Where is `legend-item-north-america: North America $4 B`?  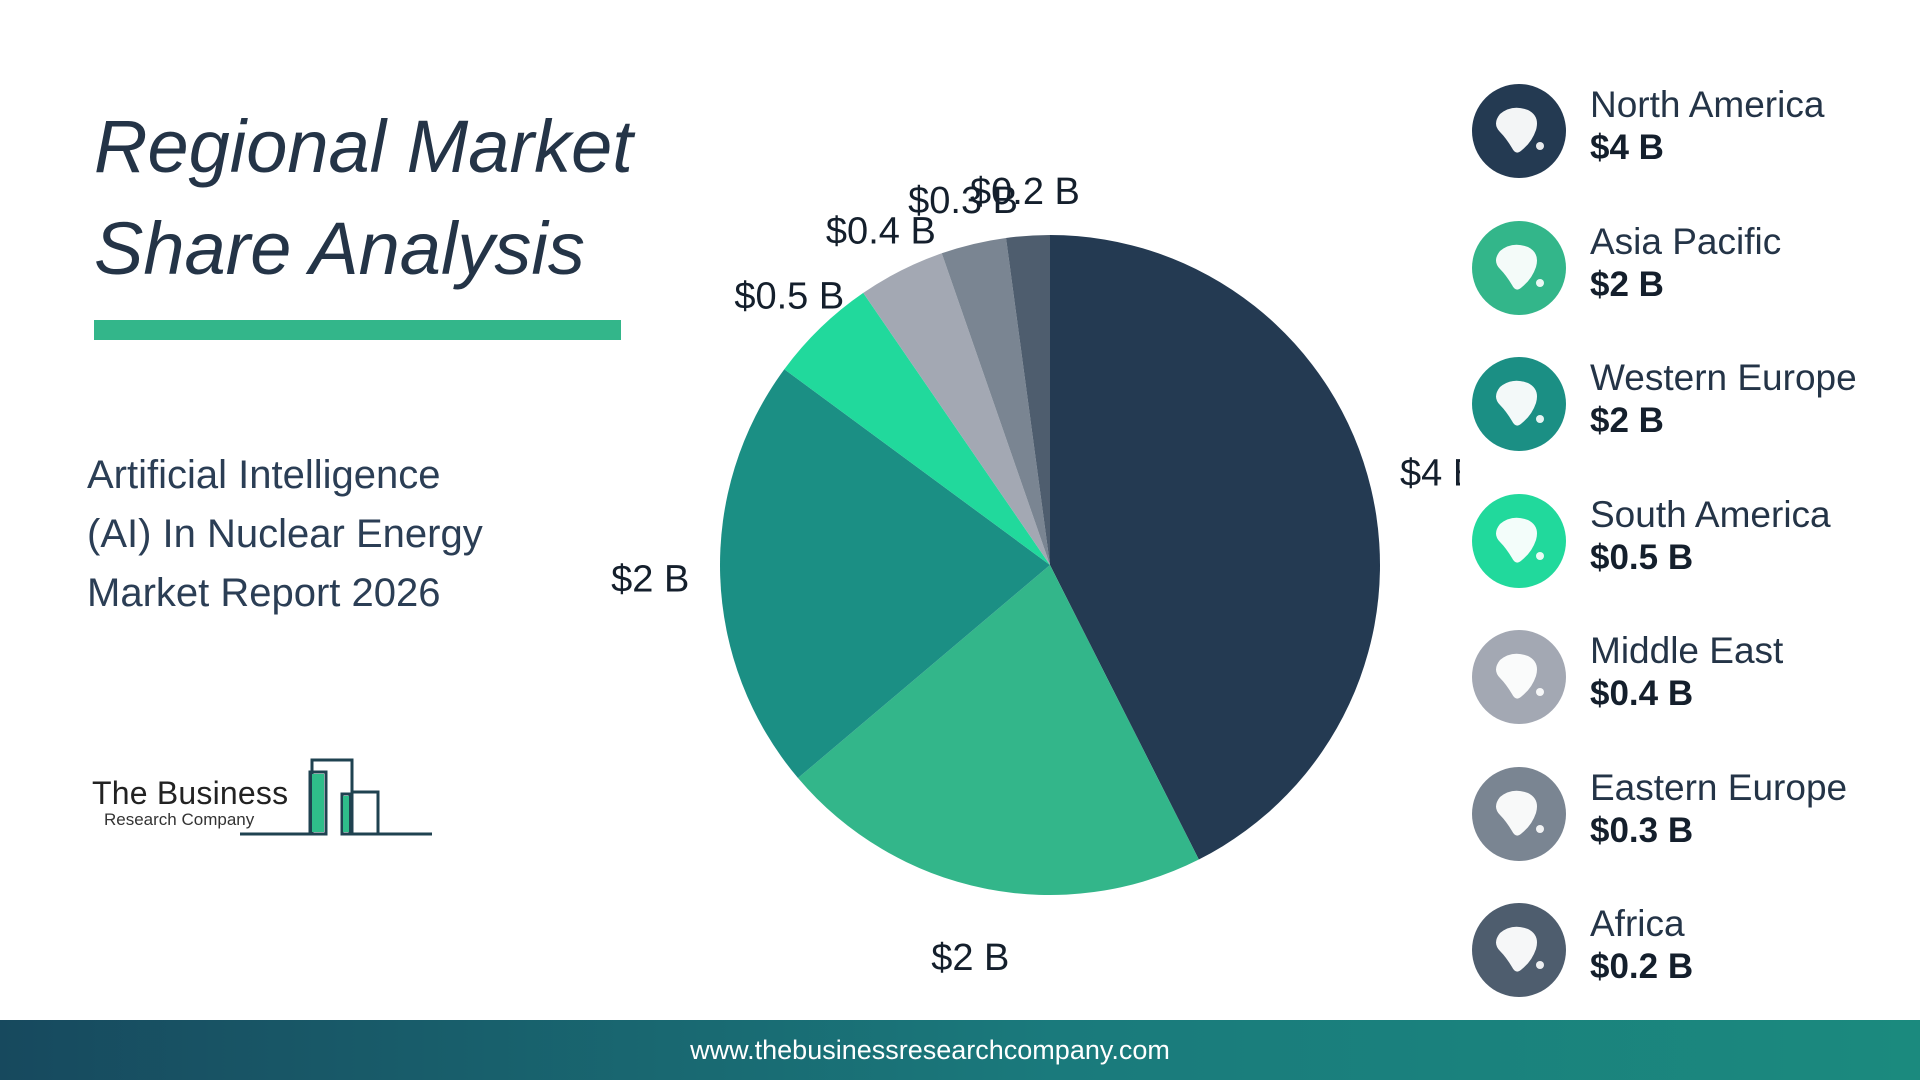 legend-item-north-america: North America $4 B is located at coordinates (1692, 126).